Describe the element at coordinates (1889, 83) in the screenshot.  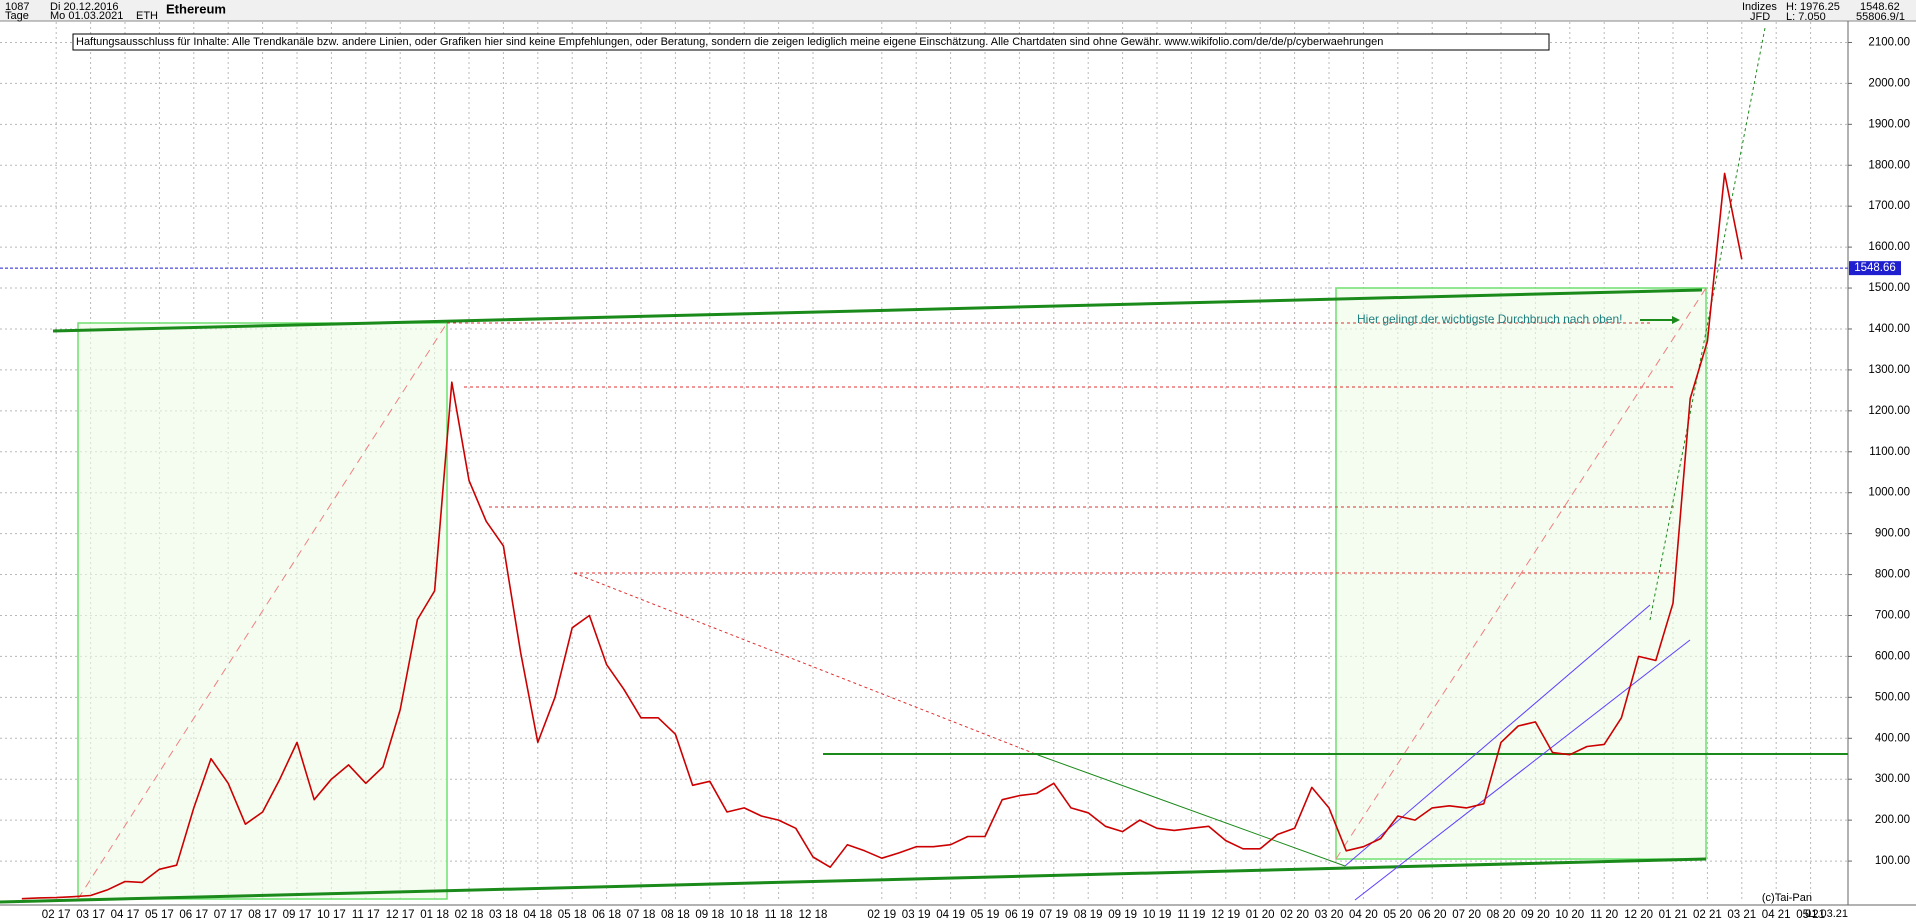
I see `y-tick-label: 2000.00` at that location.